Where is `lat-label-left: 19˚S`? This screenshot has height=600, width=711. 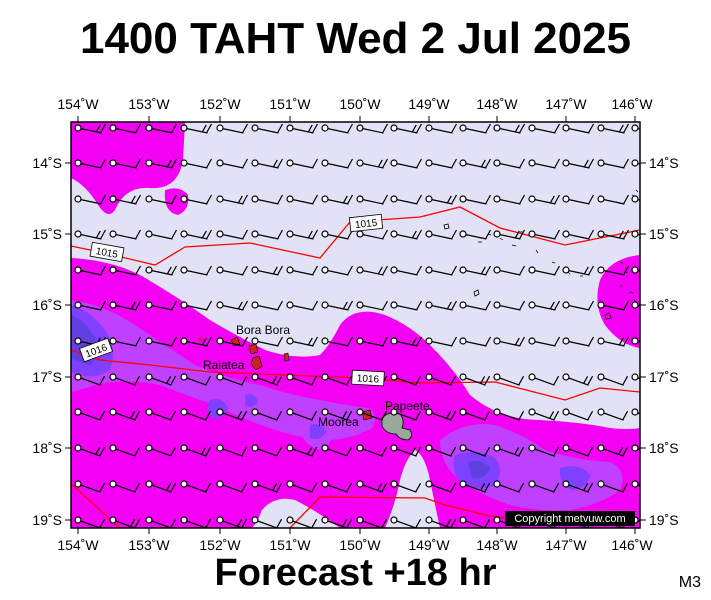 lat-label-left: 19˚S is located at coordinates (47, 520).